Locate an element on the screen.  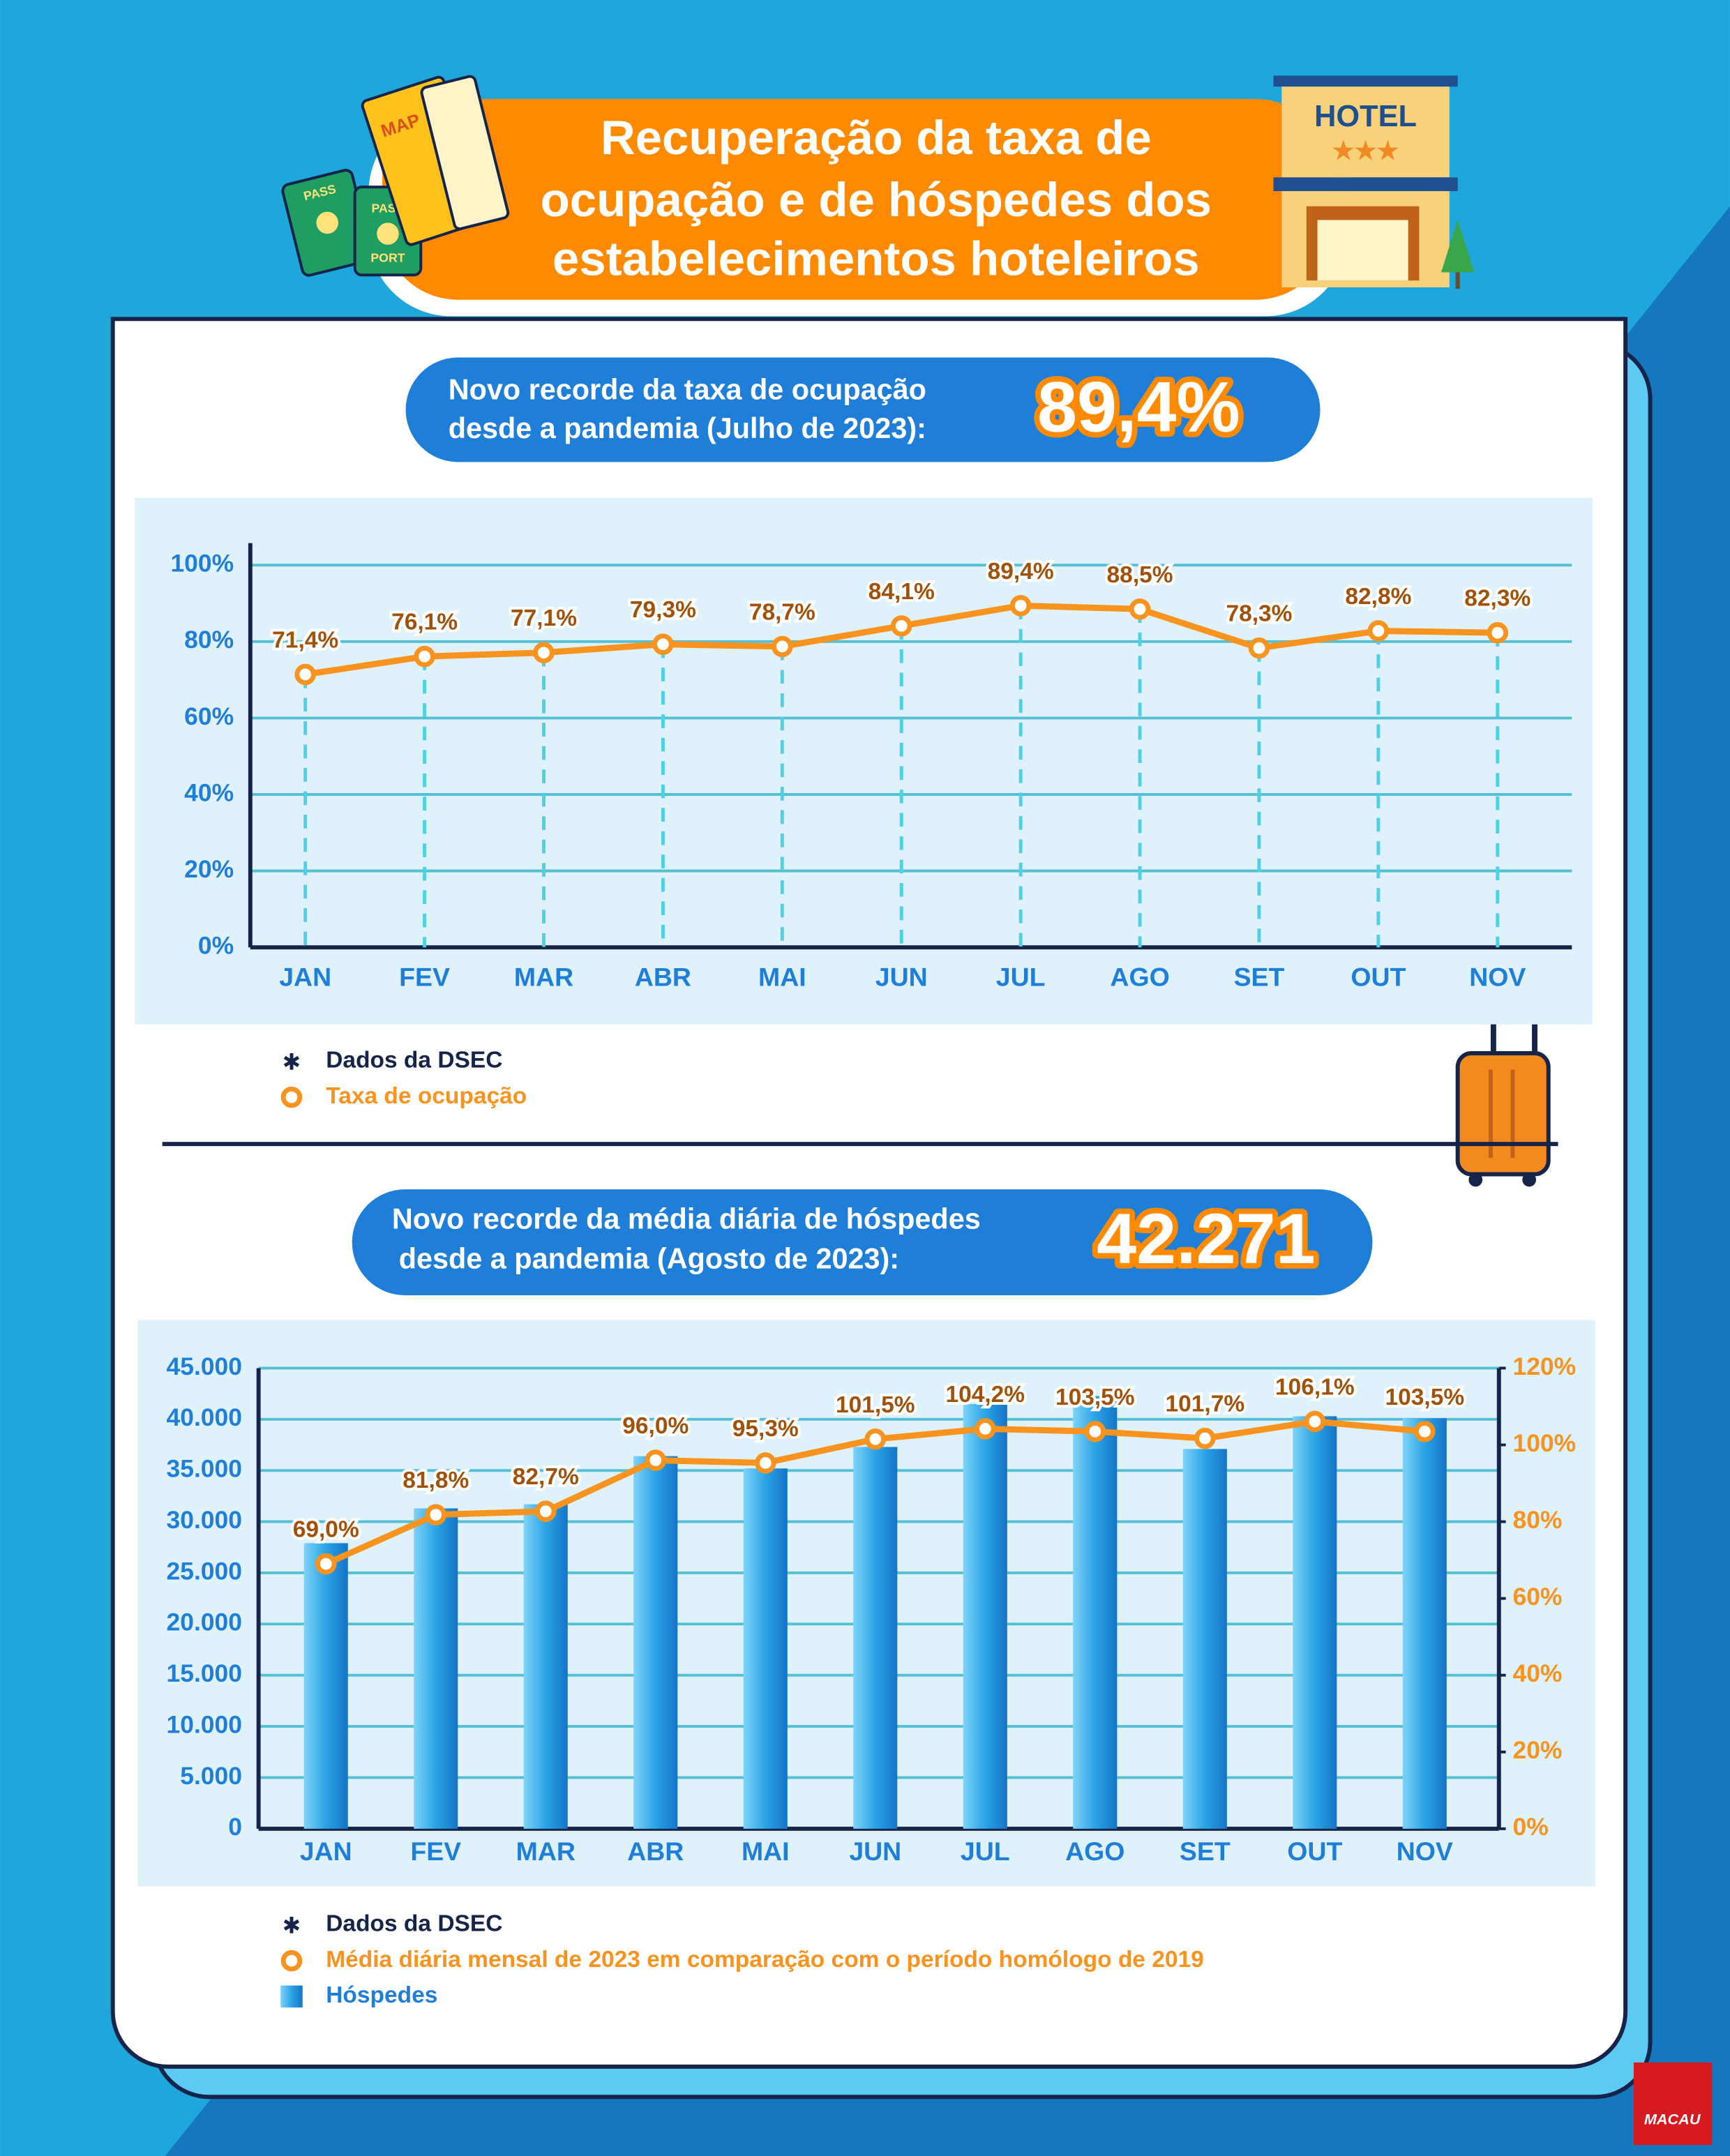
data-label: 84,1% is located at coordinates (902, 592).